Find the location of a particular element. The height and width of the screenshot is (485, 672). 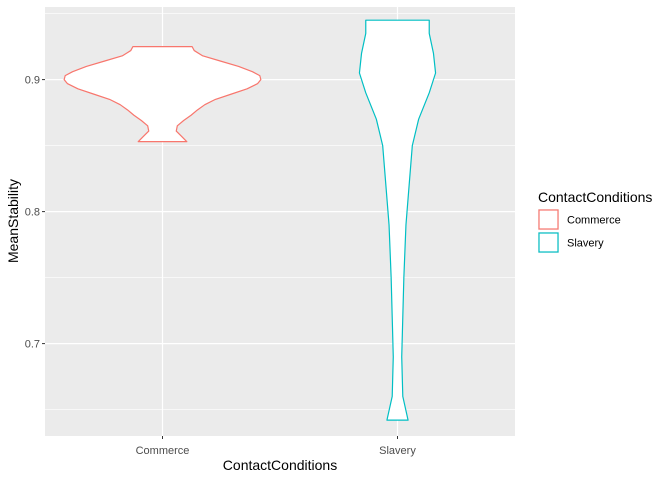

y-tick-label: 0.9 is located at coordinates (32, 81).